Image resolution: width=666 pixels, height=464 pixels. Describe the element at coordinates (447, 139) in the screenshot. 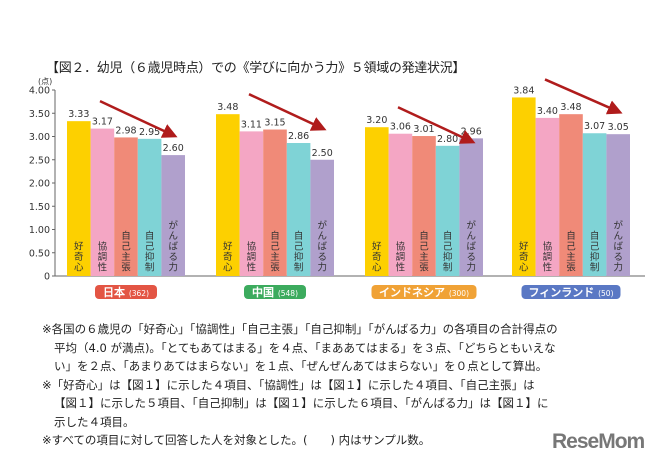

I see `data-label: 2.80` at that location.